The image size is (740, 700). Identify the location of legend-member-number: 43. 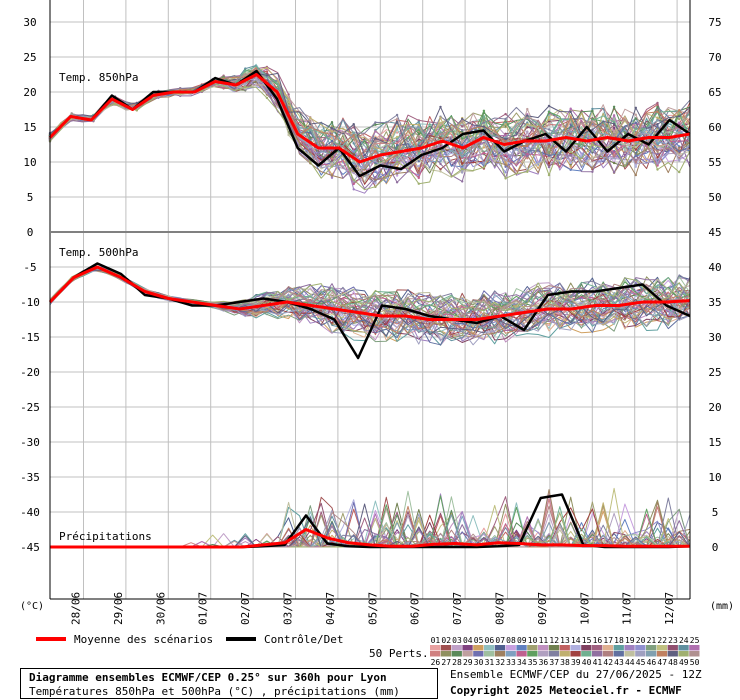
(619, 662).